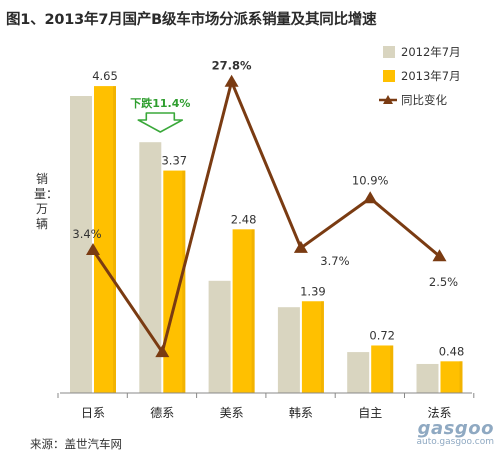 The image size is (504, 460). What do you see at coordinates (388, 99) in the screenshot?
I see `legend-marker-yoy` at bounding box center [388, 99].